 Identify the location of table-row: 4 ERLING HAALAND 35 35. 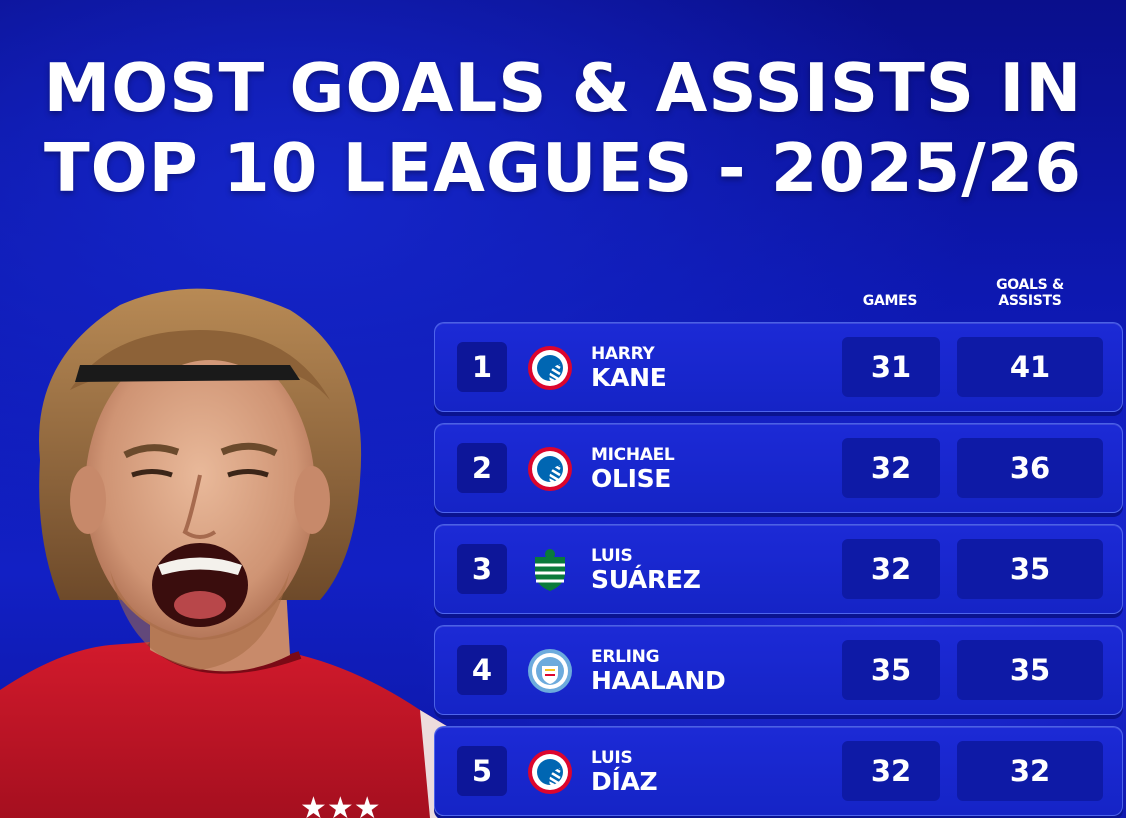
(778, 670).